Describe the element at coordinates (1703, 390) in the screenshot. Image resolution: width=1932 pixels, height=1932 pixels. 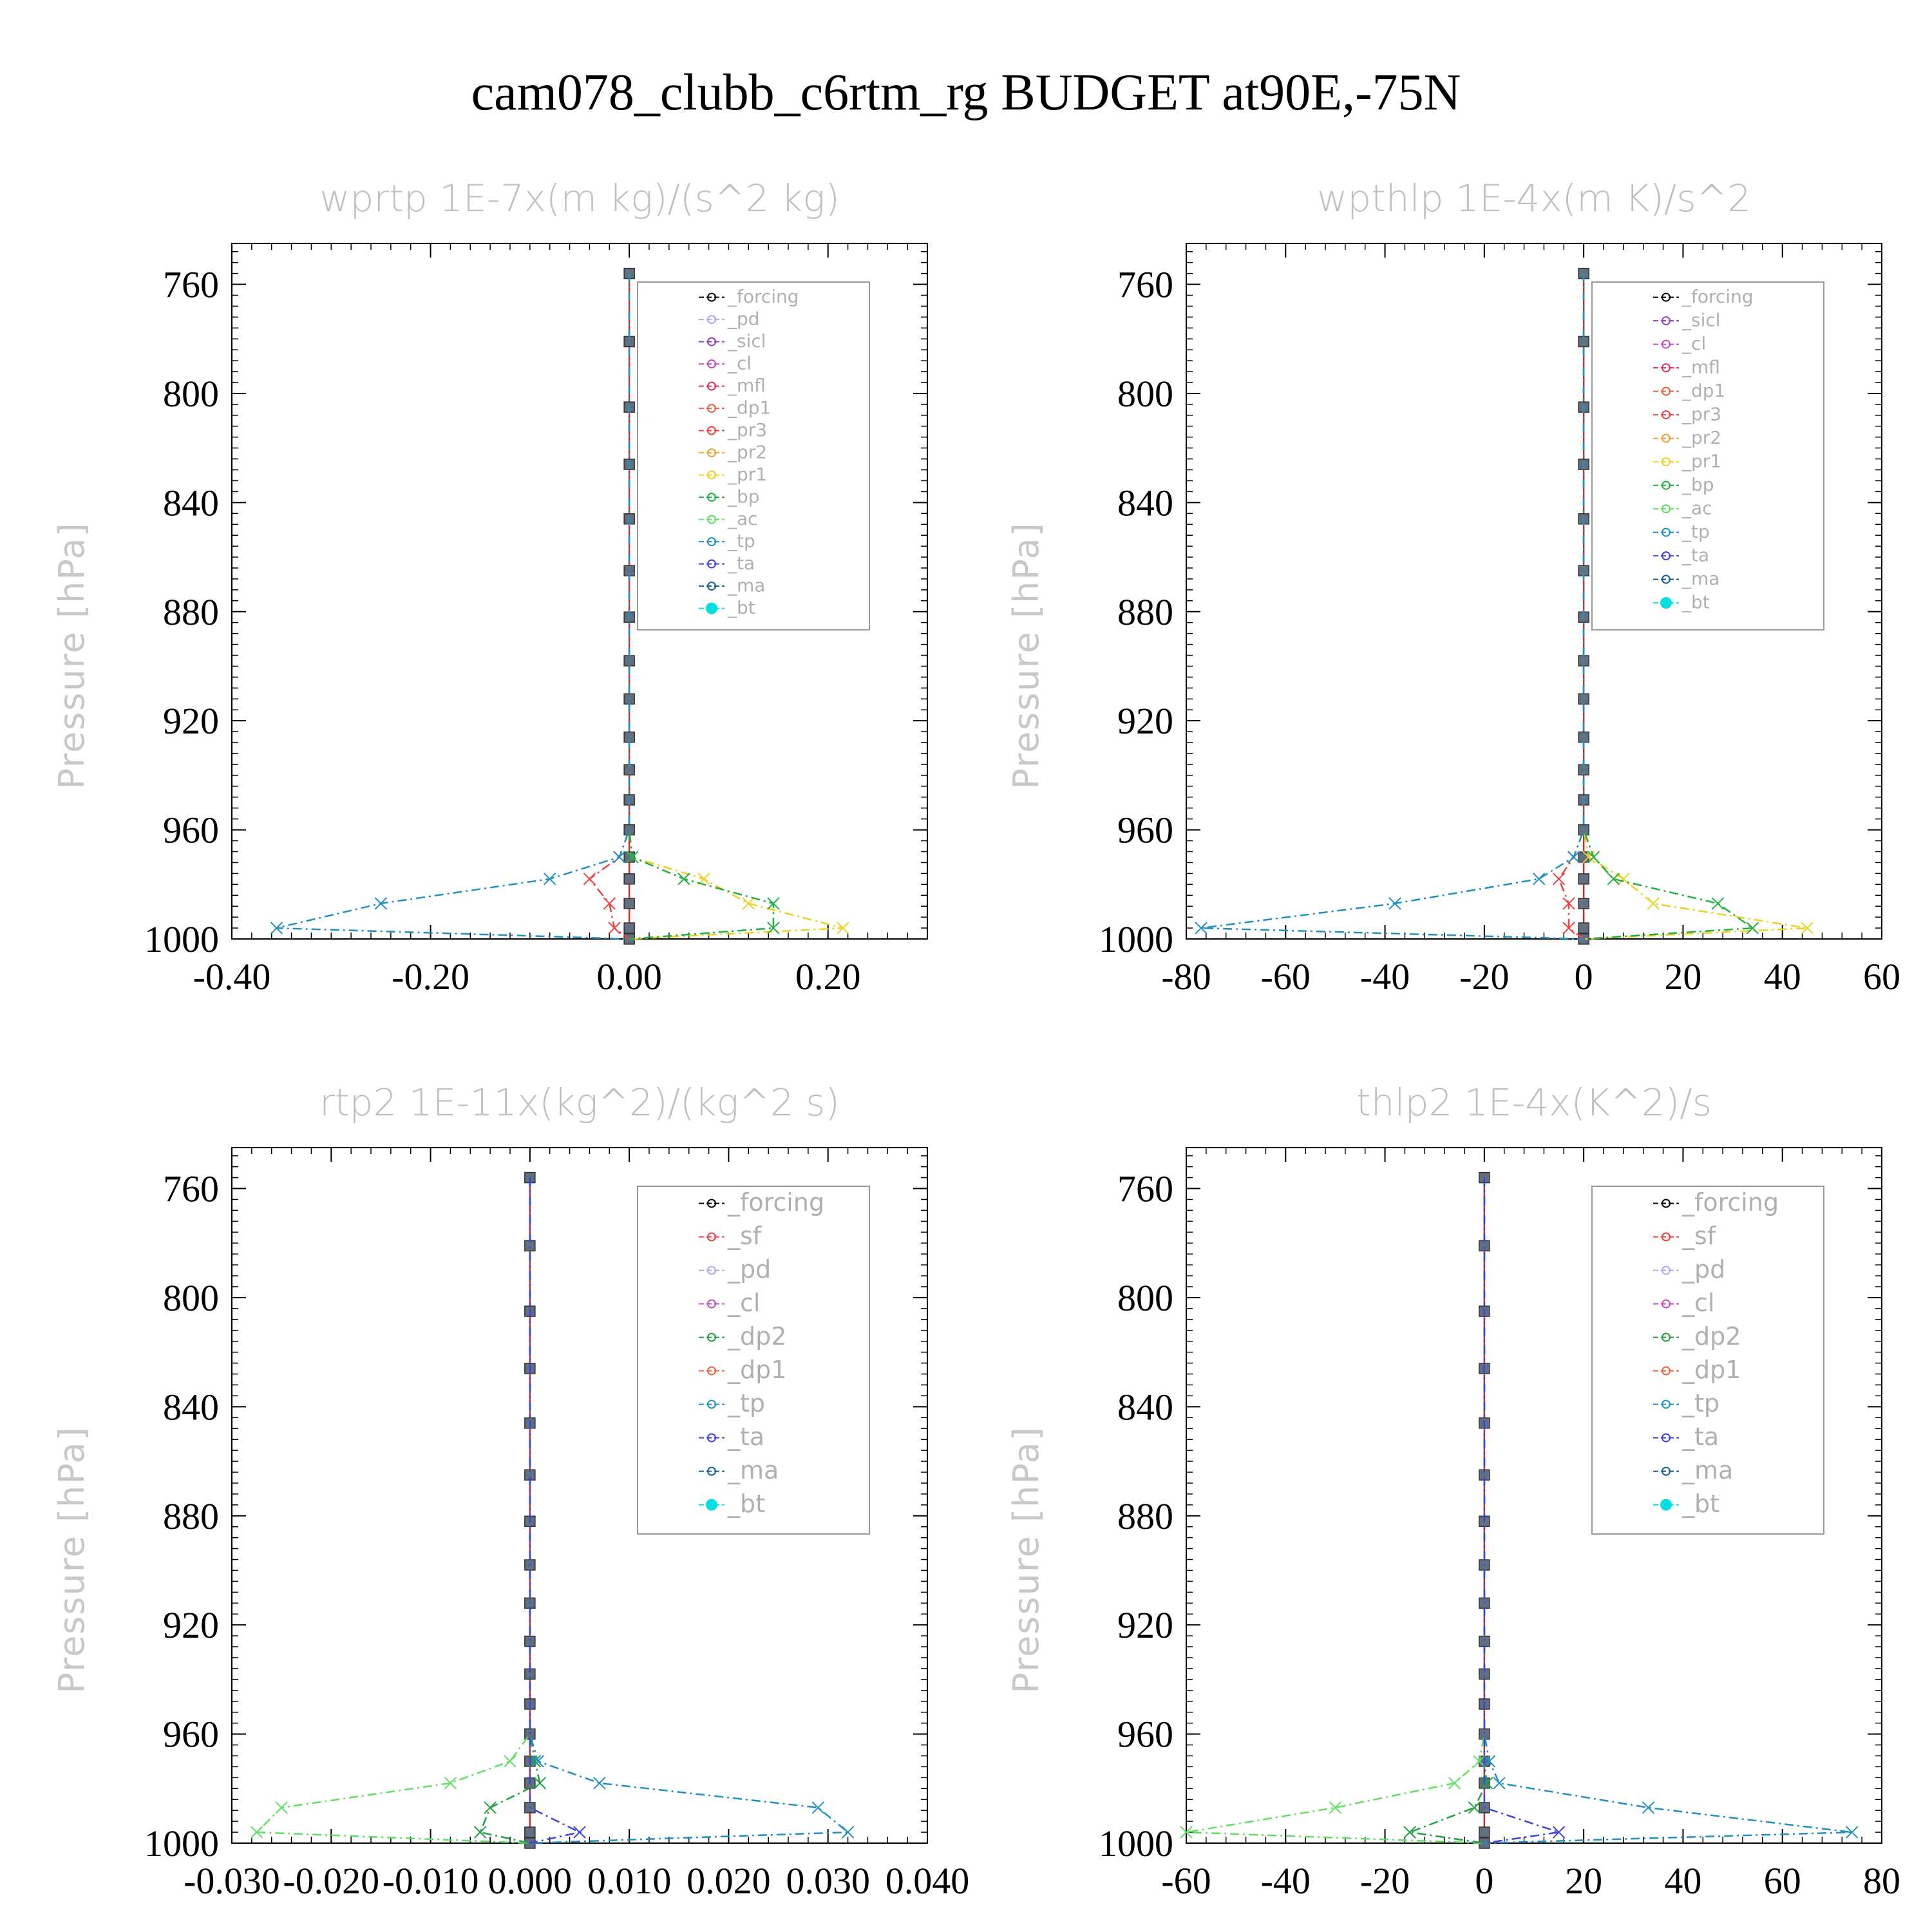
I see `legend-label: _dp1` at that location.